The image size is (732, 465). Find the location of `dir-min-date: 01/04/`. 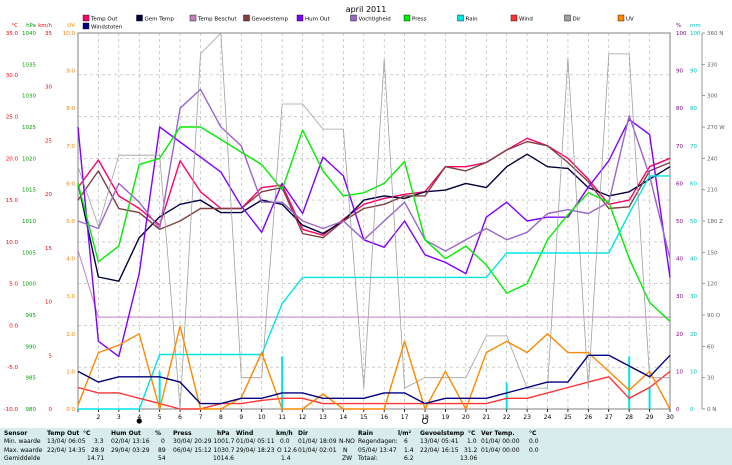

dir-min-date: 01/04/ is located at coordinates (308, 442).